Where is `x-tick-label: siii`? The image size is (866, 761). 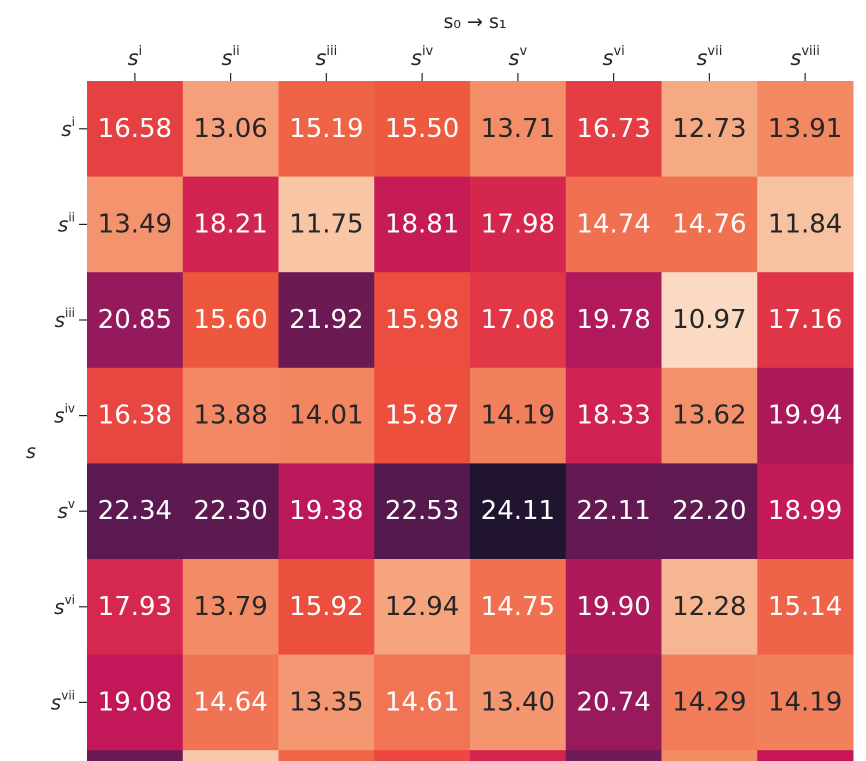
x-tick-label: siii is located at coordinates (326, 57).